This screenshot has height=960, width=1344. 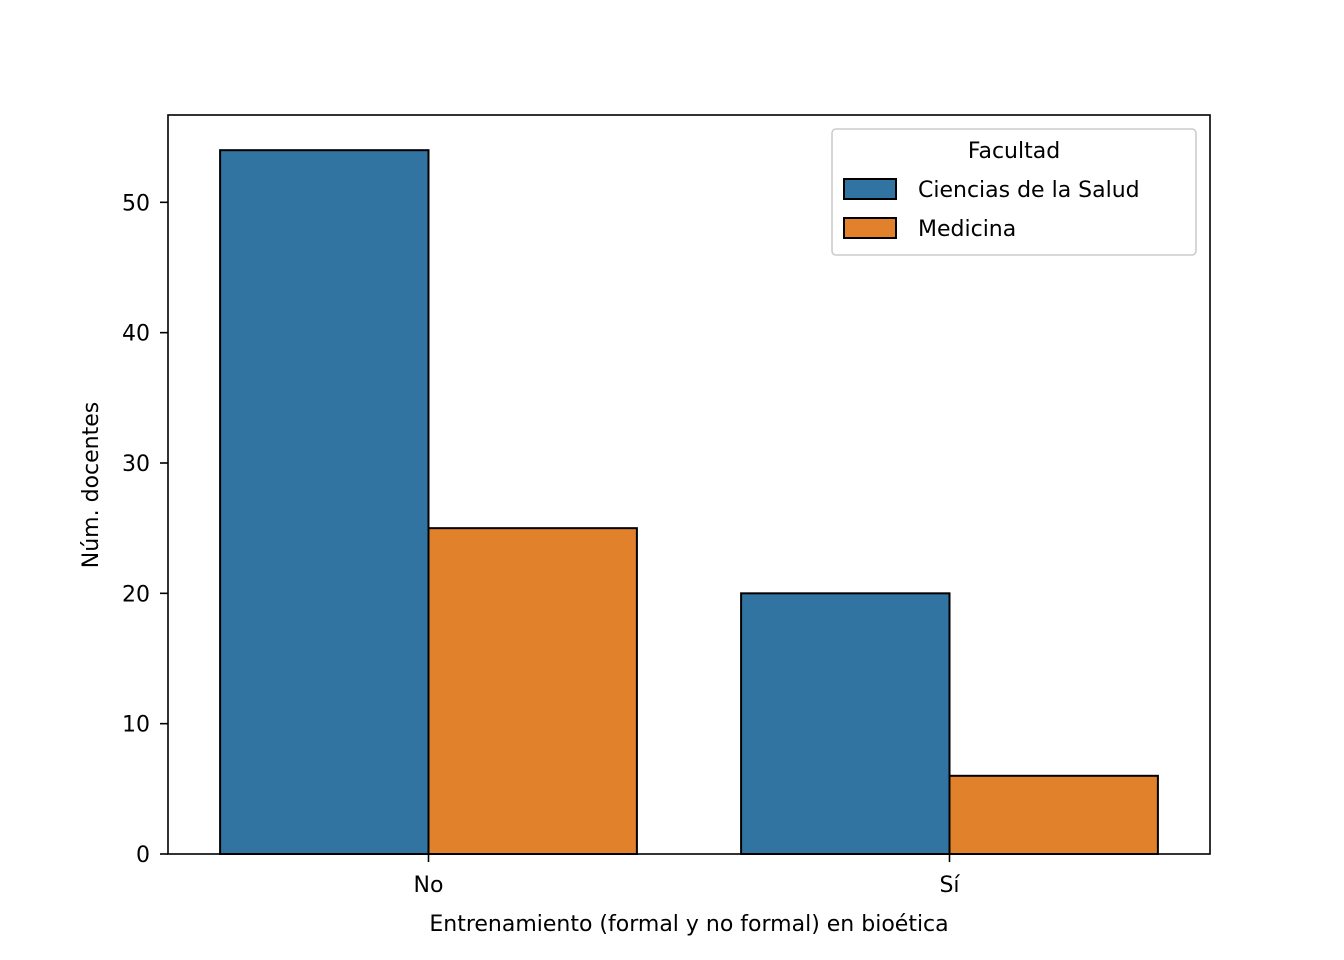 What do you see at coordinates (687, 876) in the screenshot?
I see `x-axis: No Sí` at bounding box center [687, 876].